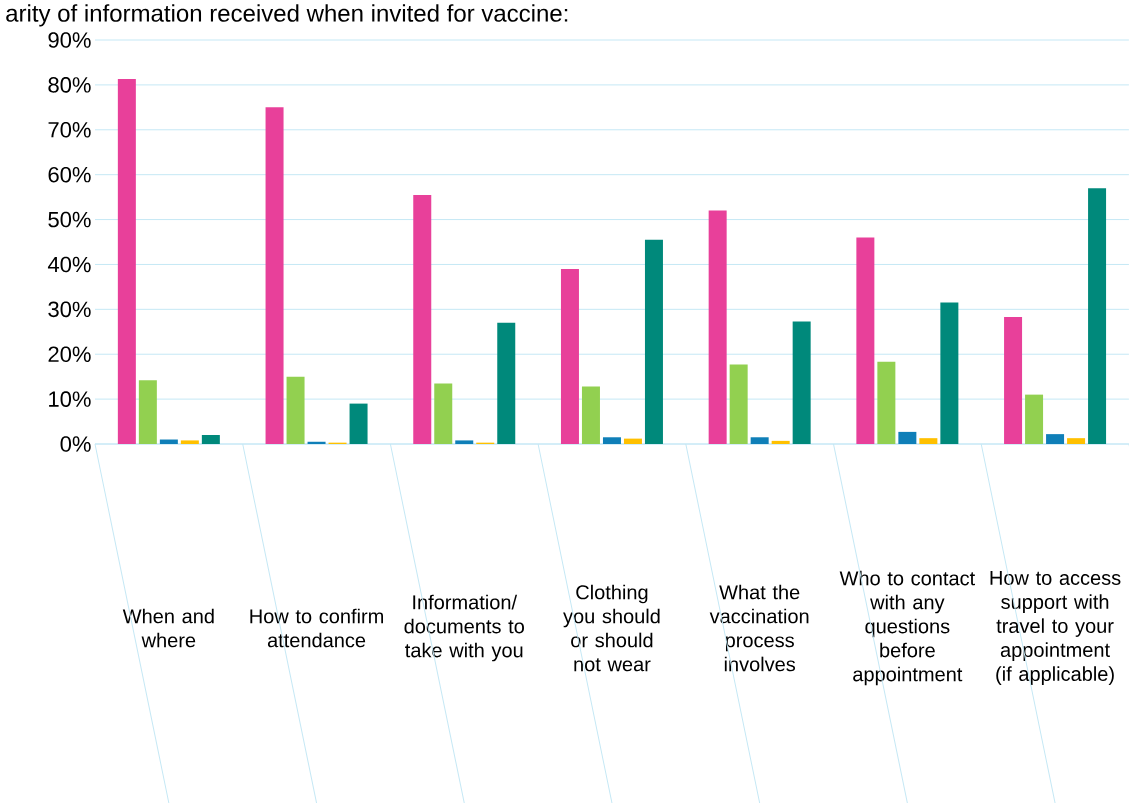 The width and height of the screenshot is (1129, 803). What do you see at coordinates (907, 628) in the screenshot?
I see `x-tick-label: Who to contact with any questions before appointment` at bounding box center [907, 628].